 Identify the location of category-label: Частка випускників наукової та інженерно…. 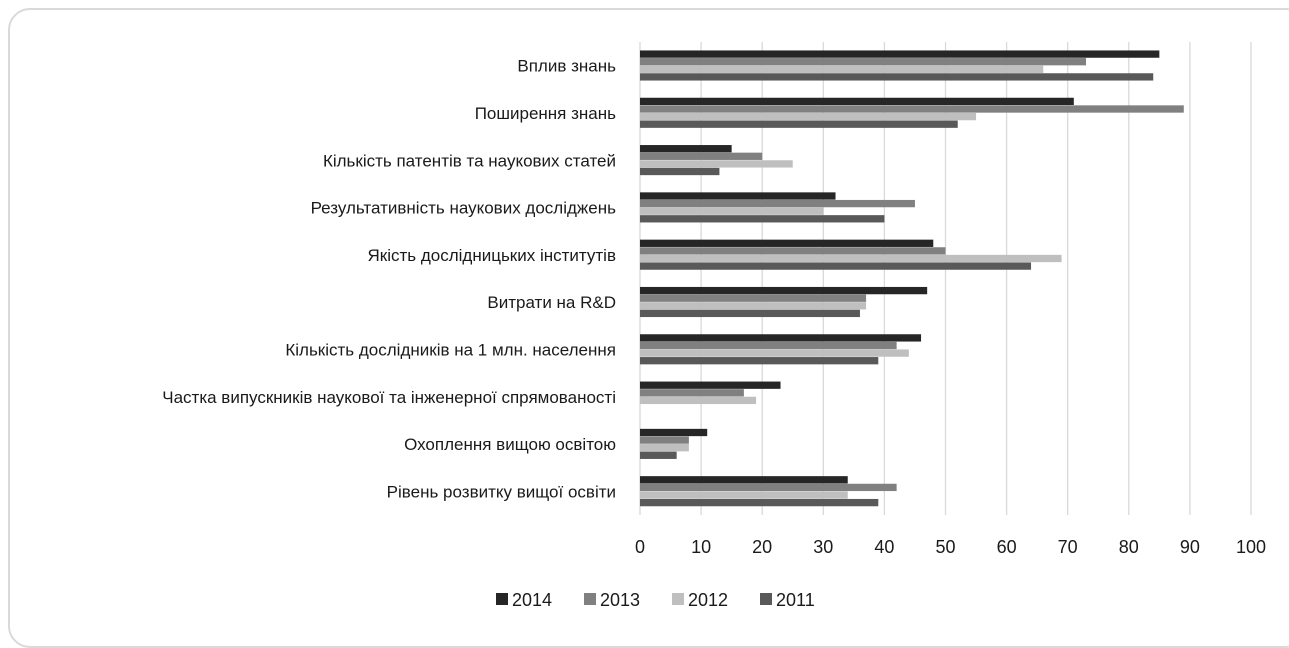
(389, 397).